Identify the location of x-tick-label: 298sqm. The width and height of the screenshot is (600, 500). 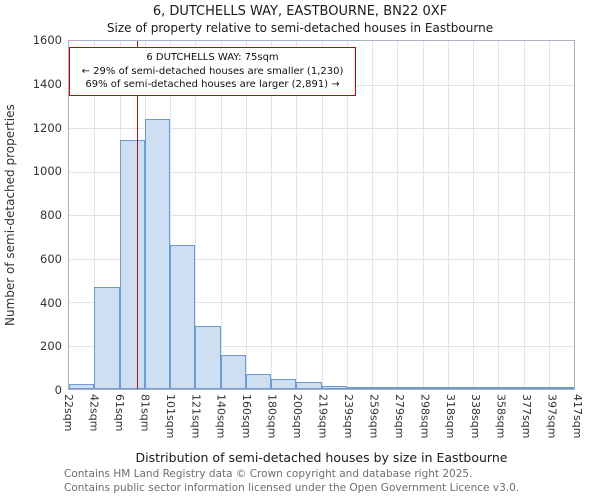
(425, 416).